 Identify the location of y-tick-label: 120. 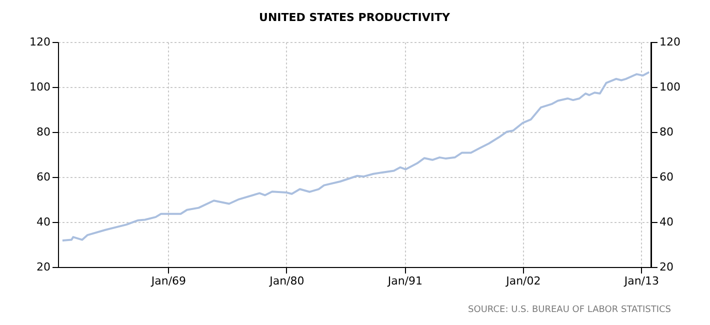
(40, 42).